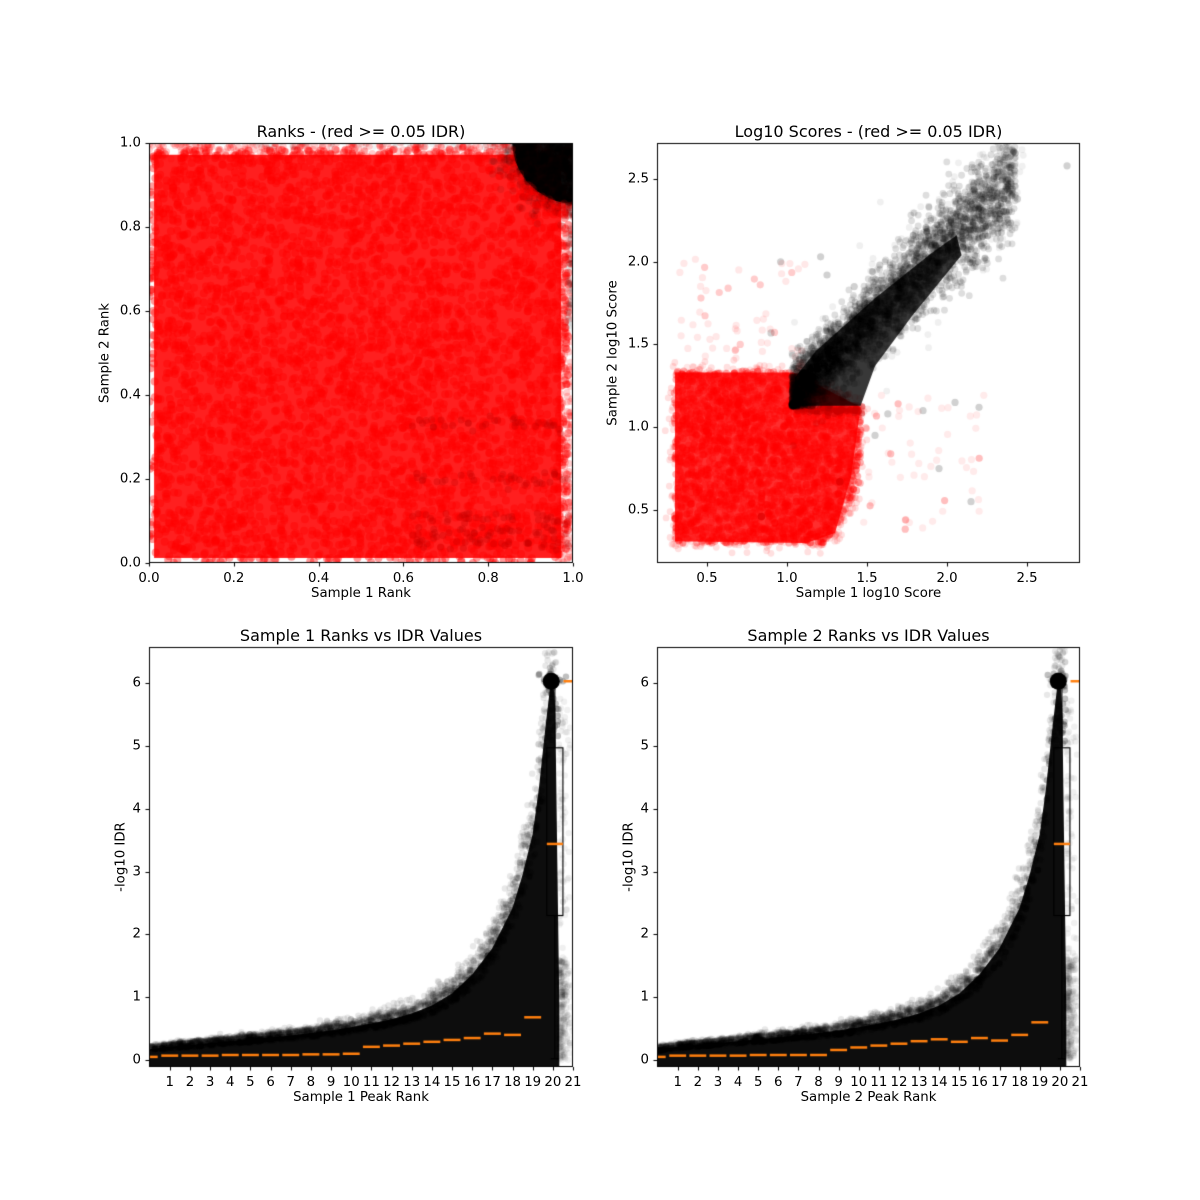 This screenshot has height=1200, width=1200. Describe the element at coordinates (403, 578) in the screenshot. I see `x-tick-label: 0.6` at that location.